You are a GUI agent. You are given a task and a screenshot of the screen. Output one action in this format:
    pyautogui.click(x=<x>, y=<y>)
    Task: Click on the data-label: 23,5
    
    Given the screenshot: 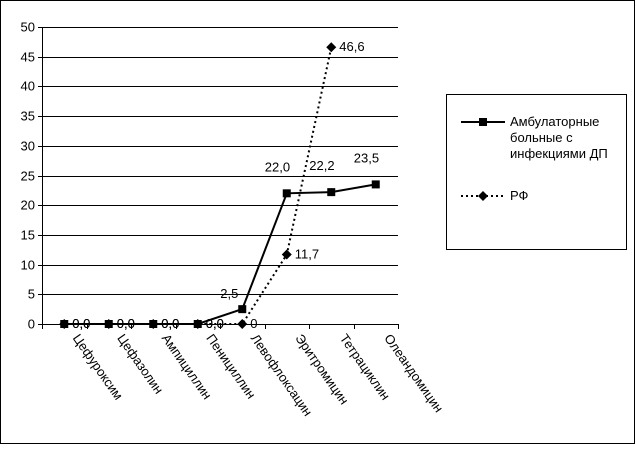 What is the action you would take?
    pyautogui.click(x=366, y=157)
    